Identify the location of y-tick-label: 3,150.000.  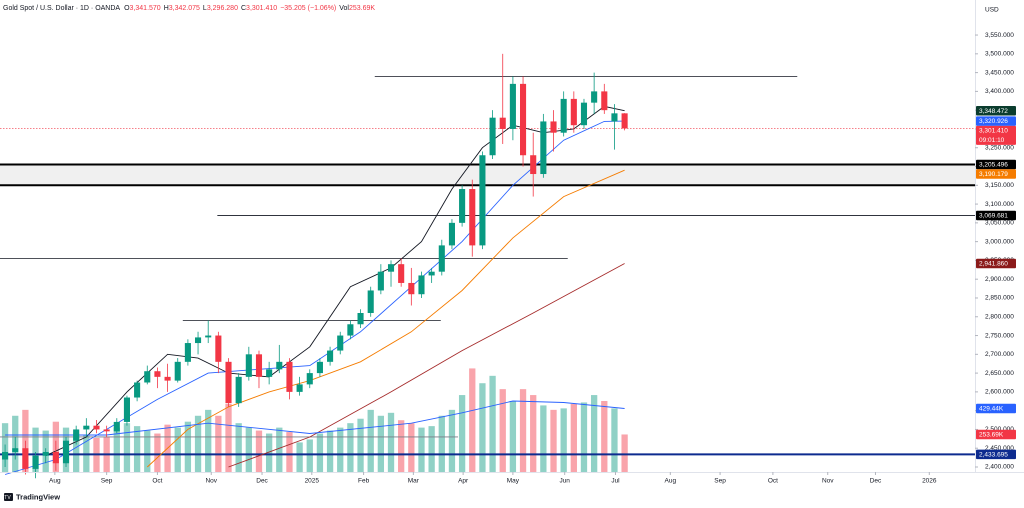
(999, 185).